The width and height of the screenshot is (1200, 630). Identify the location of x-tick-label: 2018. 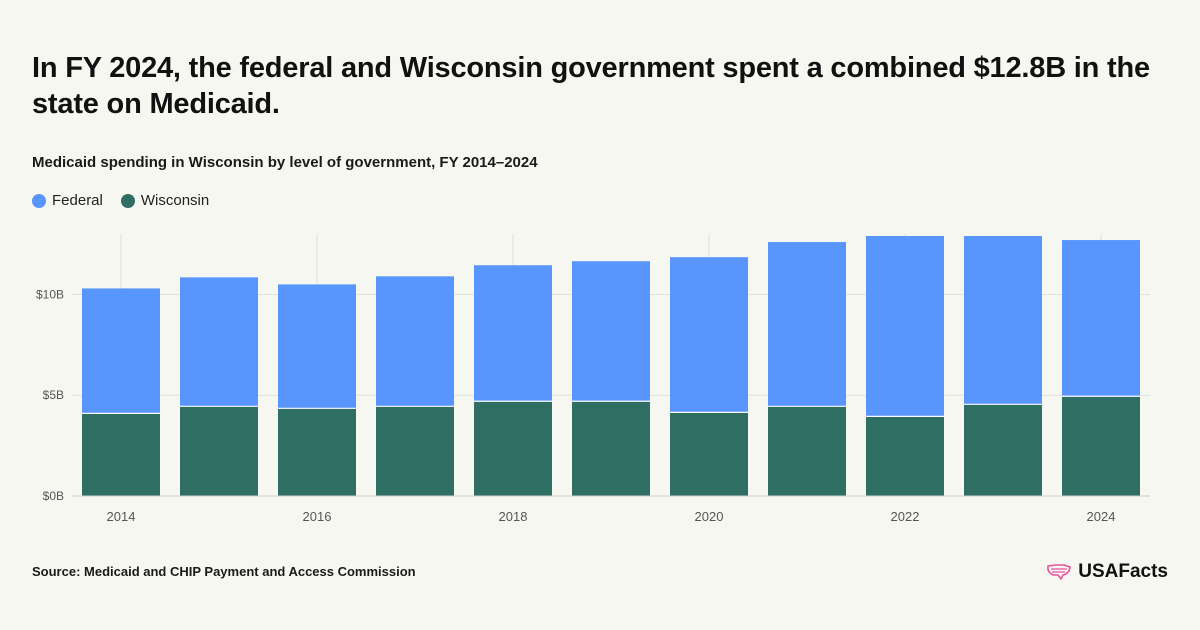
(513, 516).